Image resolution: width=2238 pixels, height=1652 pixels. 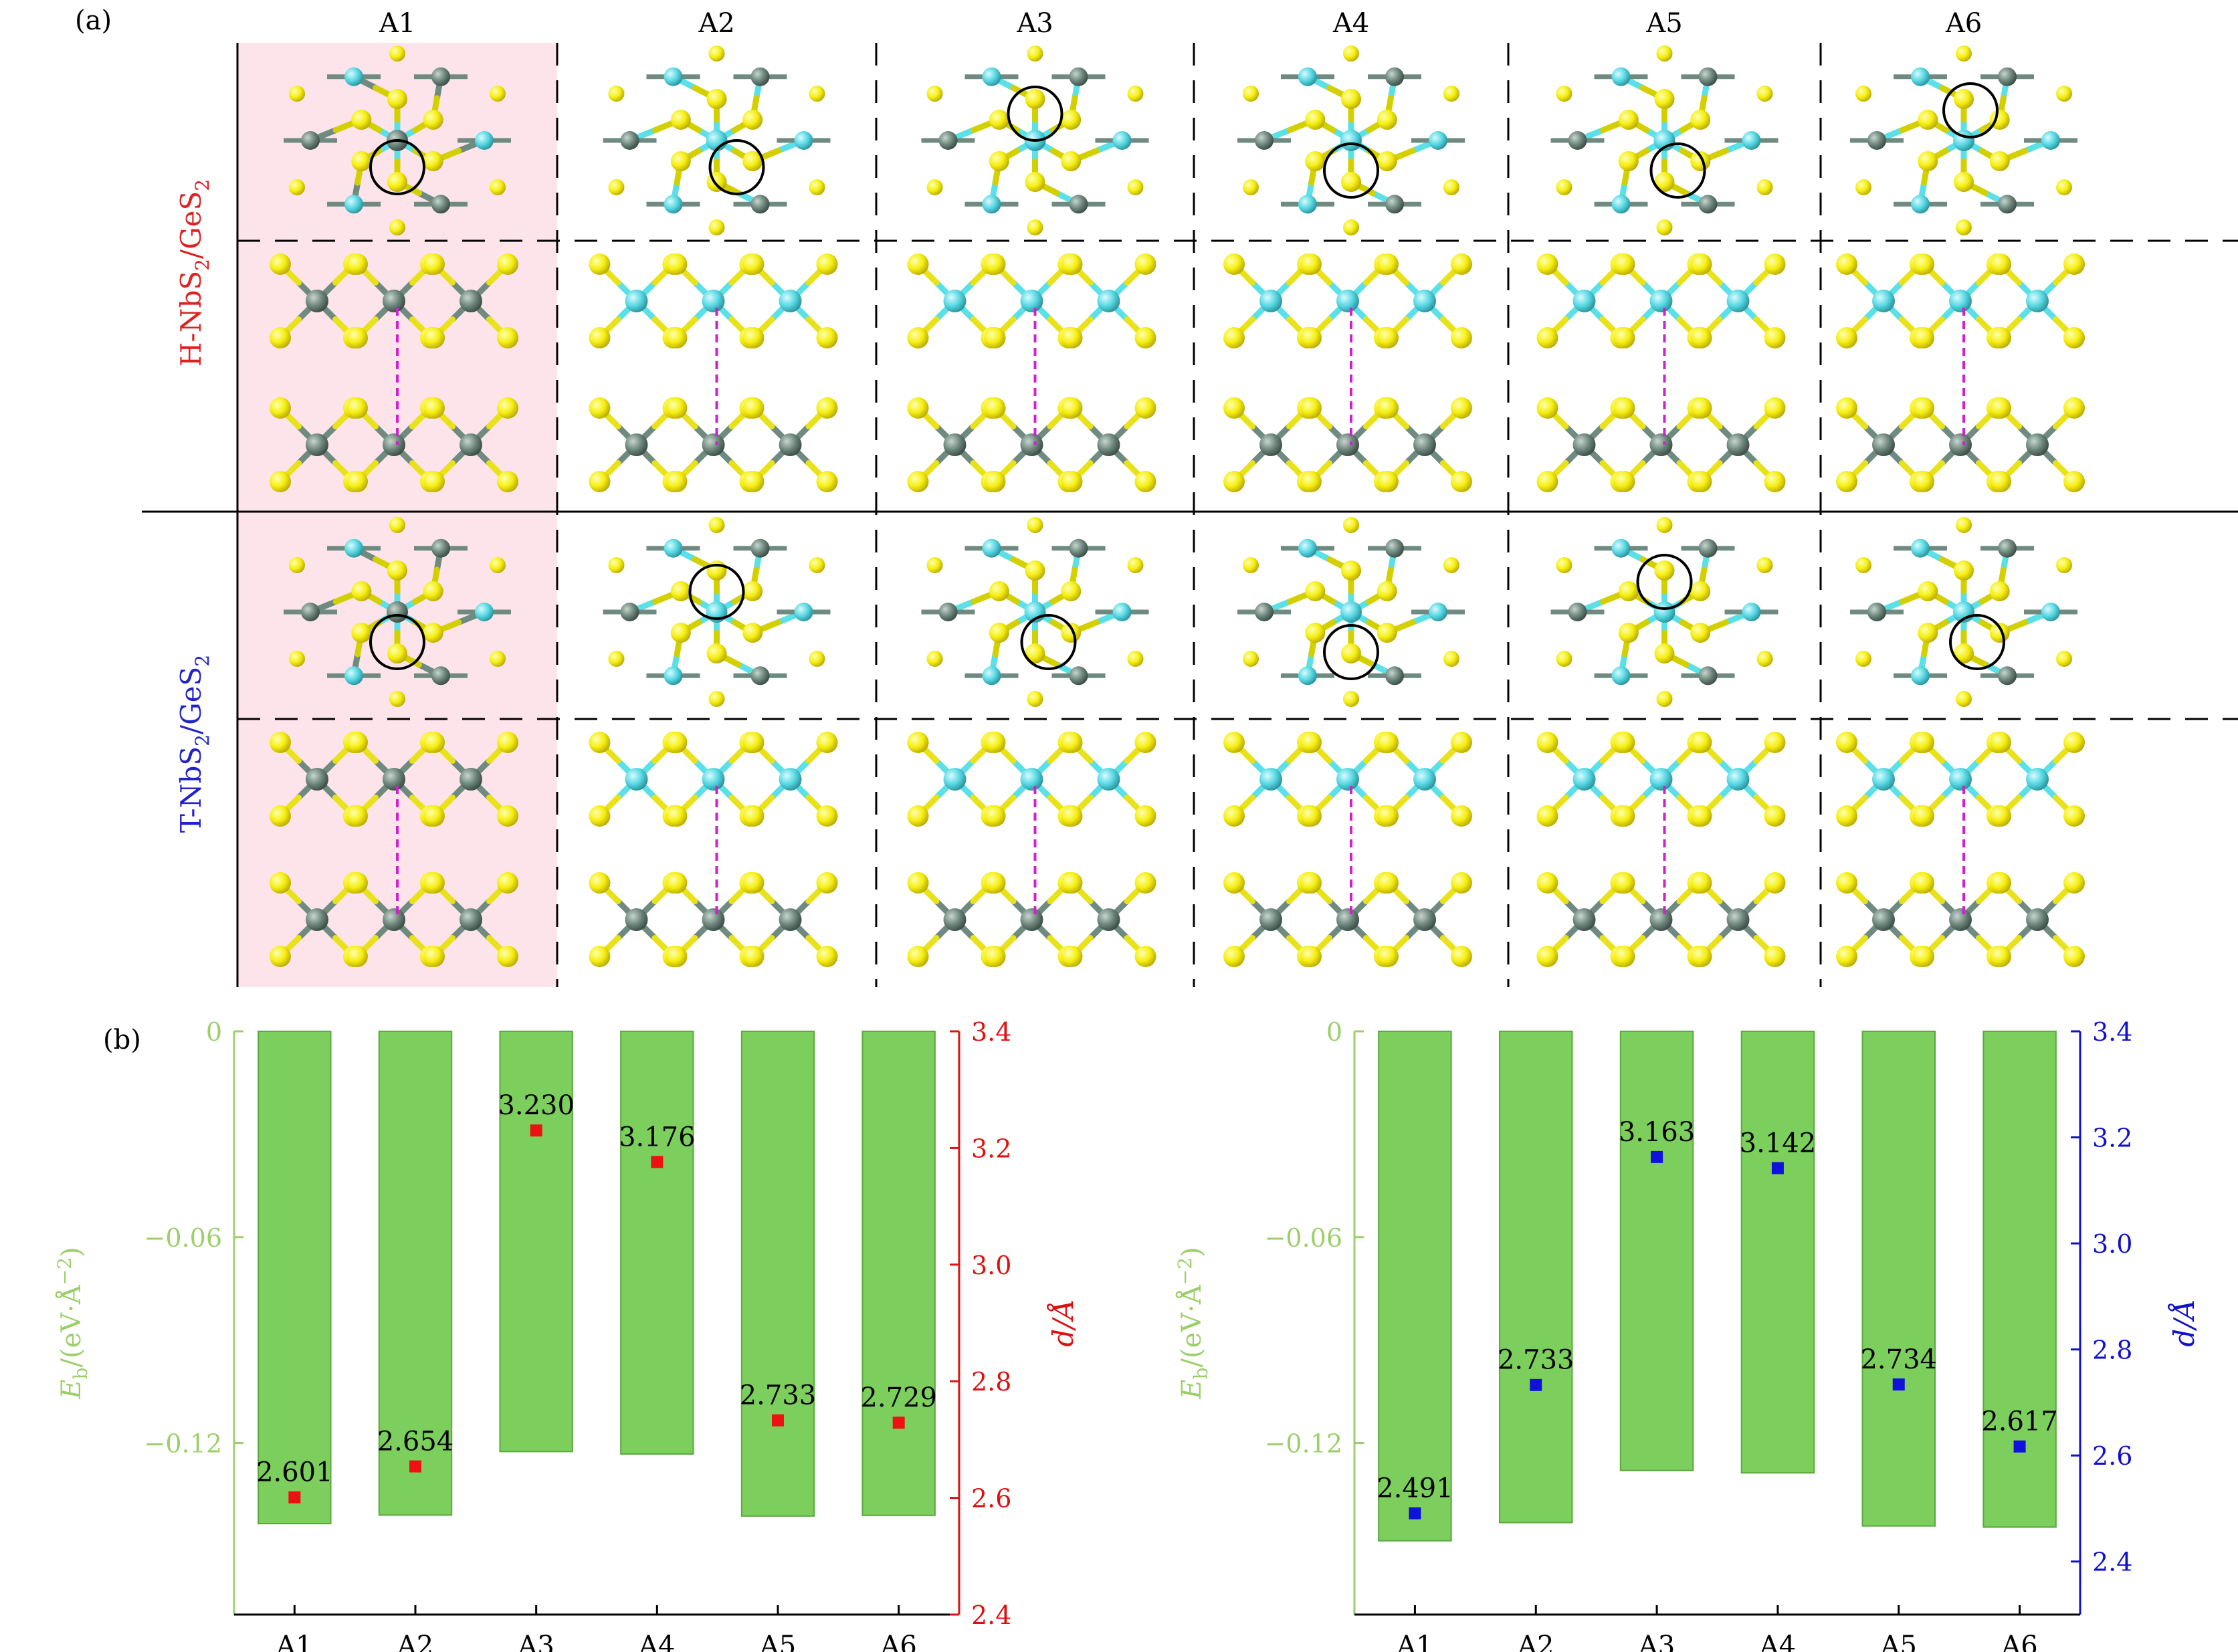 I want to click on data-label-a6: 2.617, so click(x=2019, y=1422).